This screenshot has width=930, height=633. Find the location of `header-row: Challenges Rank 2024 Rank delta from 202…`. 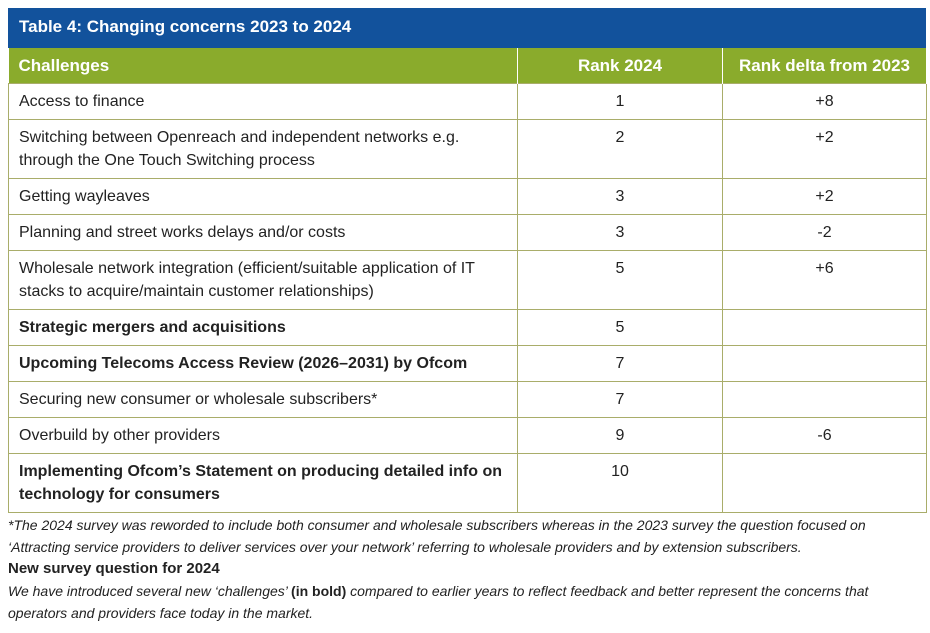

header-row: Challenges Rank 2024 Rank delta from 202… is located at coordinates (467, 66).